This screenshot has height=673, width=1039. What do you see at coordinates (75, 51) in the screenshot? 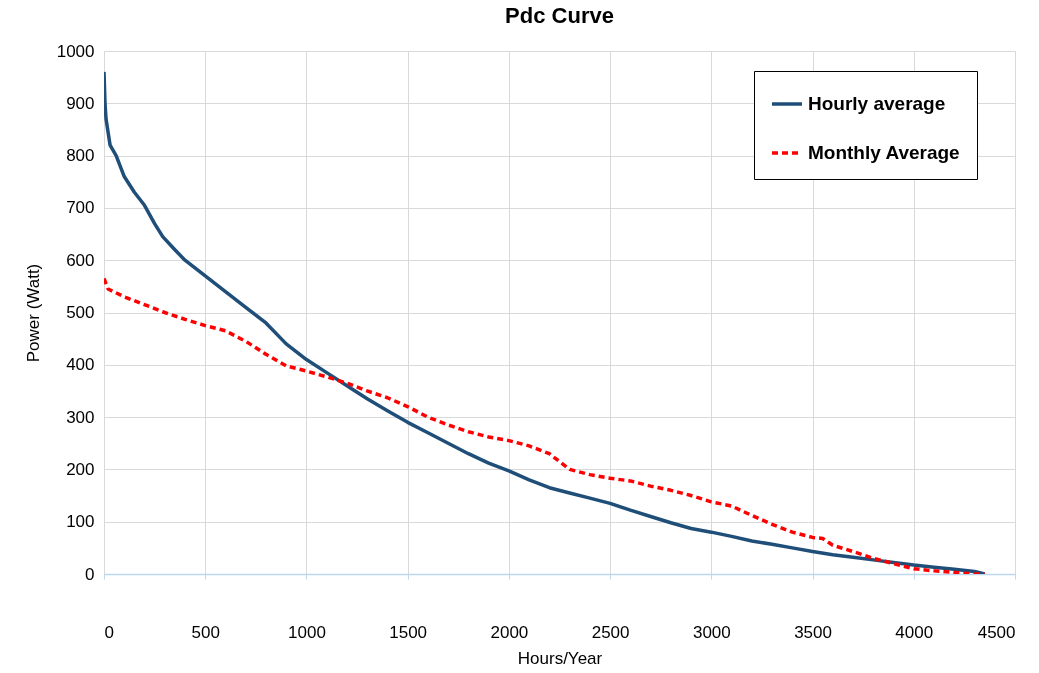
I see `y-tick-label: 1000` at bounding box center [75, 51].